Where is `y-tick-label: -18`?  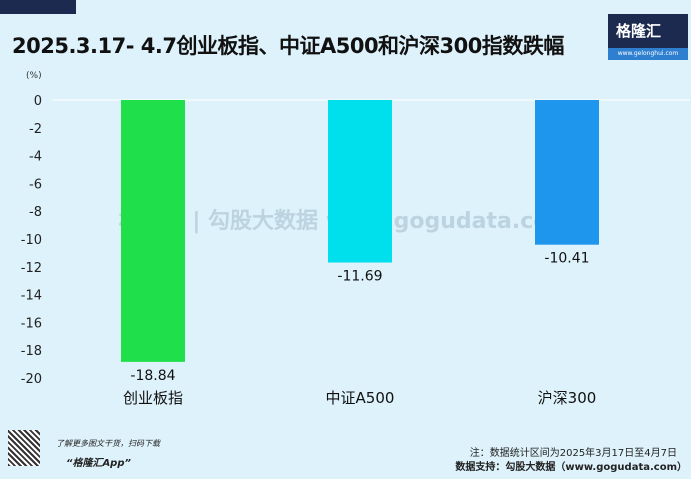
y-tick-label: -18 is located at coordinates (31, 351).